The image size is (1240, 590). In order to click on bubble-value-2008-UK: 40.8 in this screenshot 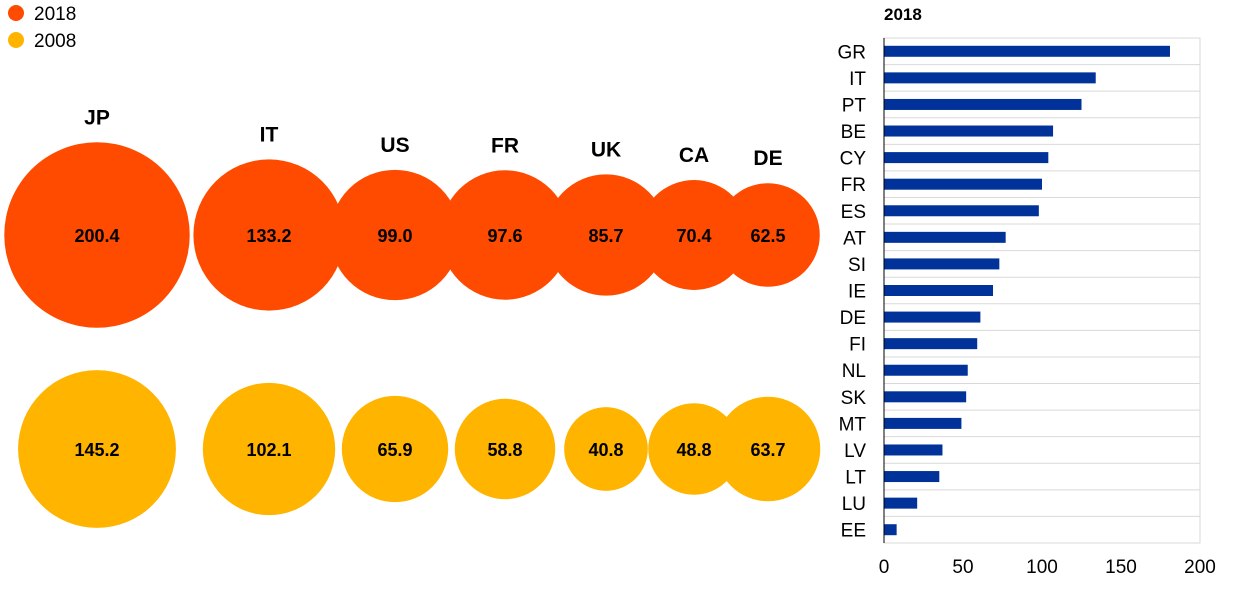, I will do `click(605, 450)`.